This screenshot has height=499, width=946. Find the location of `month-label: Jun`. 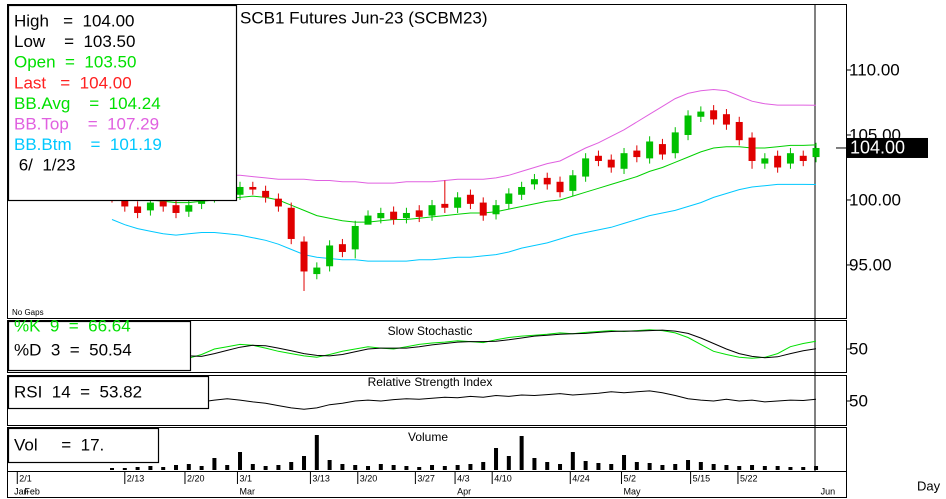

month-label: Jun is located at coordinates (828, 491).